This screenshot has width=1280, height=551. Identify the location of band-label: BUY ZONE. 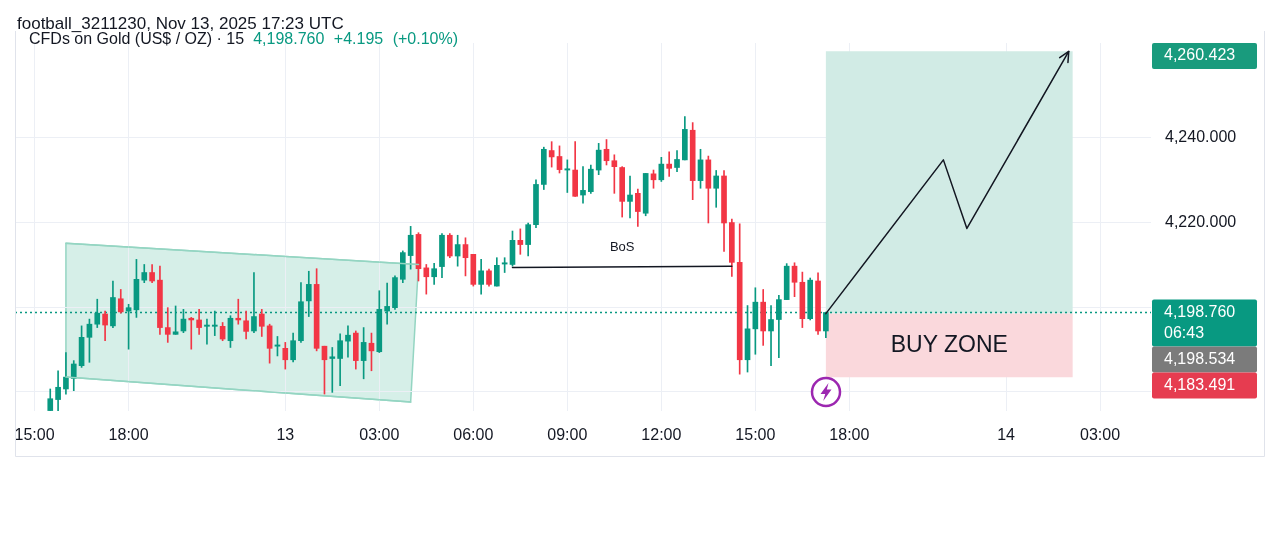
(949, 343).